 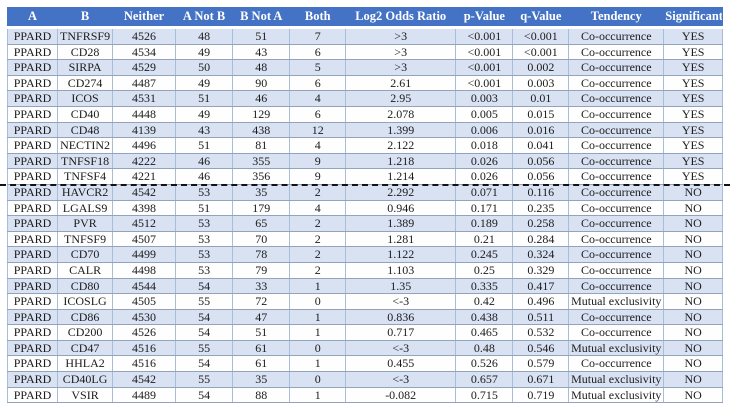 I want to click on table-cell: 4512, so click(x=144, y=223).